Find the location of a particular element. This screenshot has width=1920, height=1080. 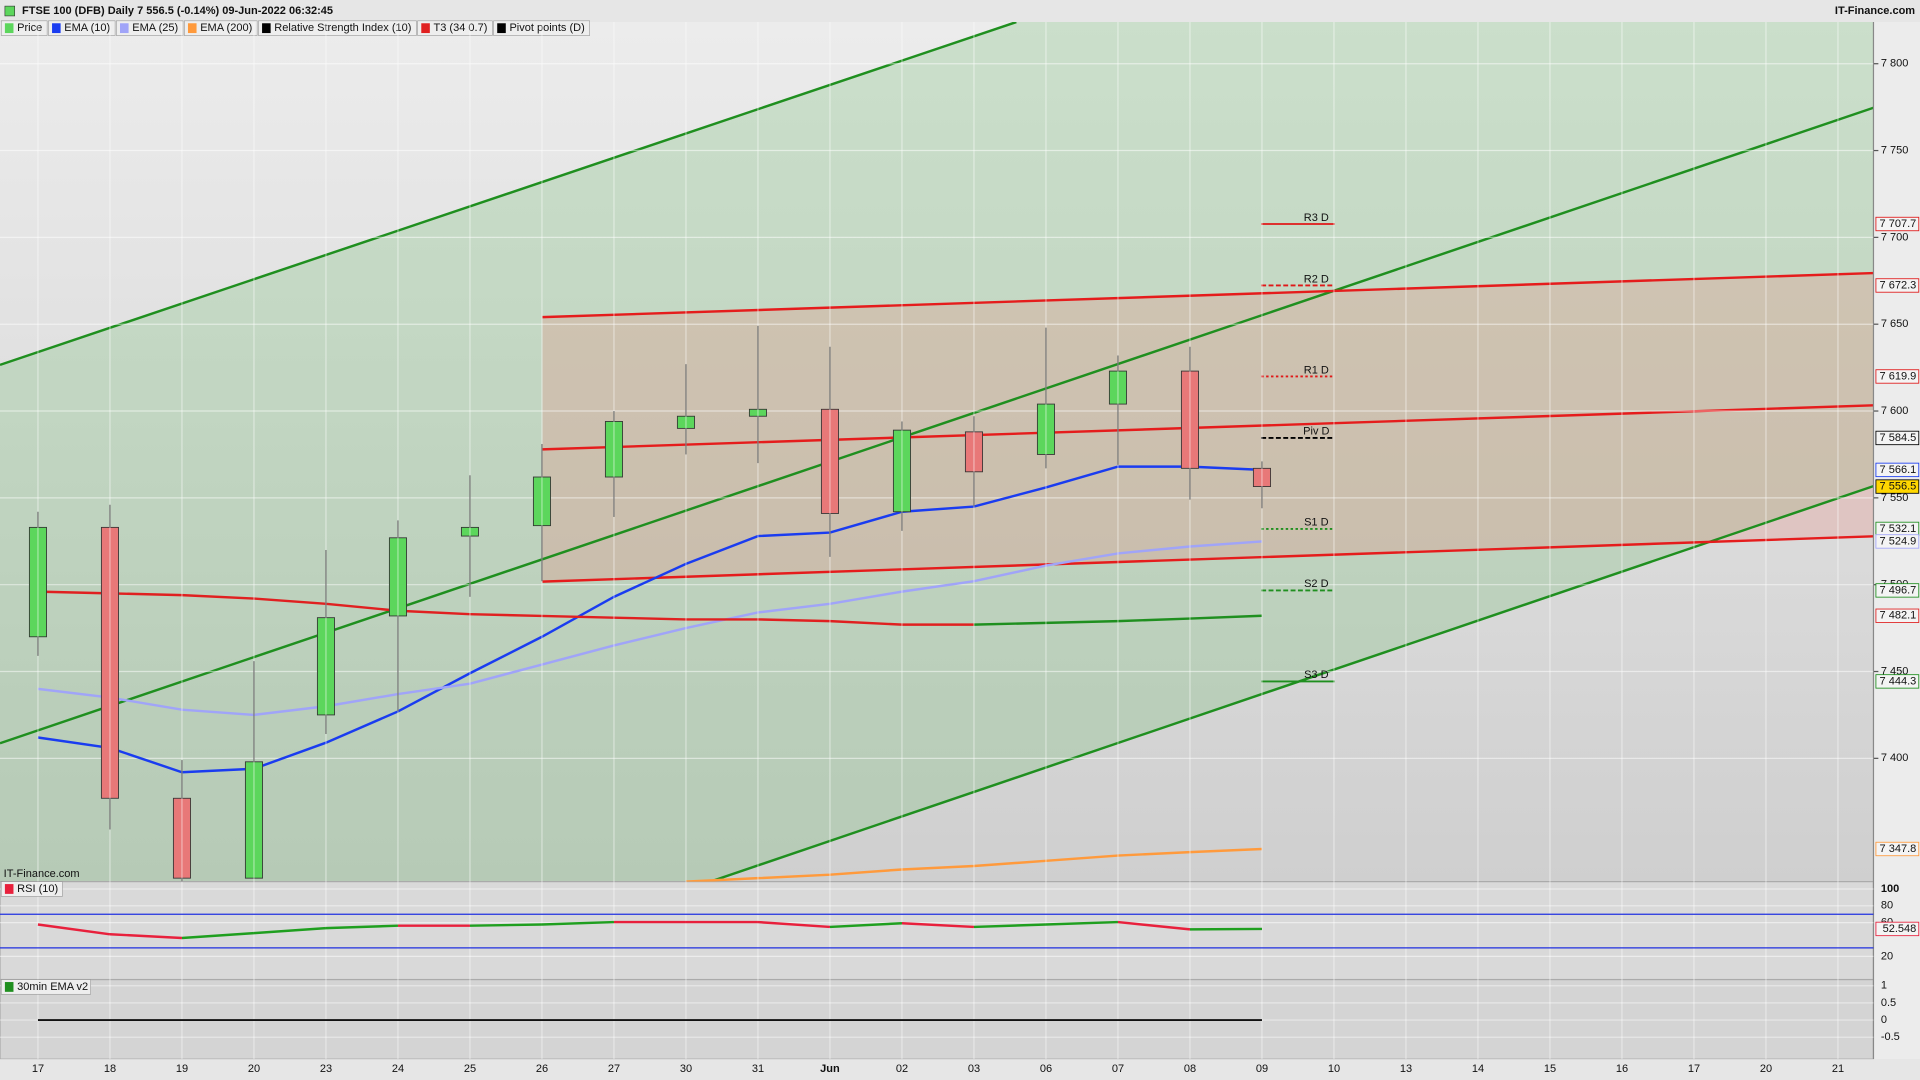

last-value-label: 7 347.8 is located at coordinates (1898, 849).